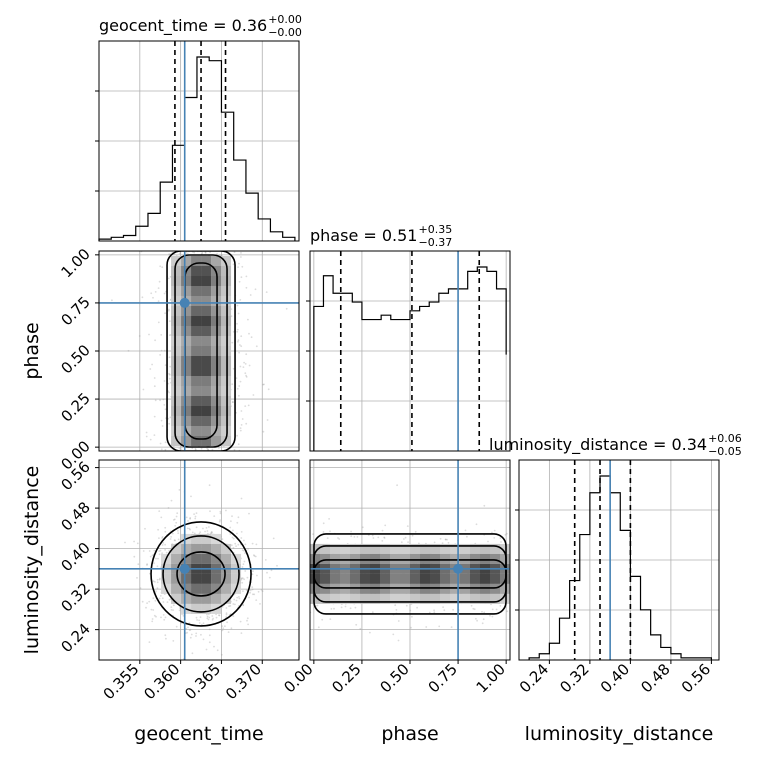 The image size is (760, 760). Describe the element at coordinates (285, 19) in the screenshot. I see `title-plus: +0.00` at that location.